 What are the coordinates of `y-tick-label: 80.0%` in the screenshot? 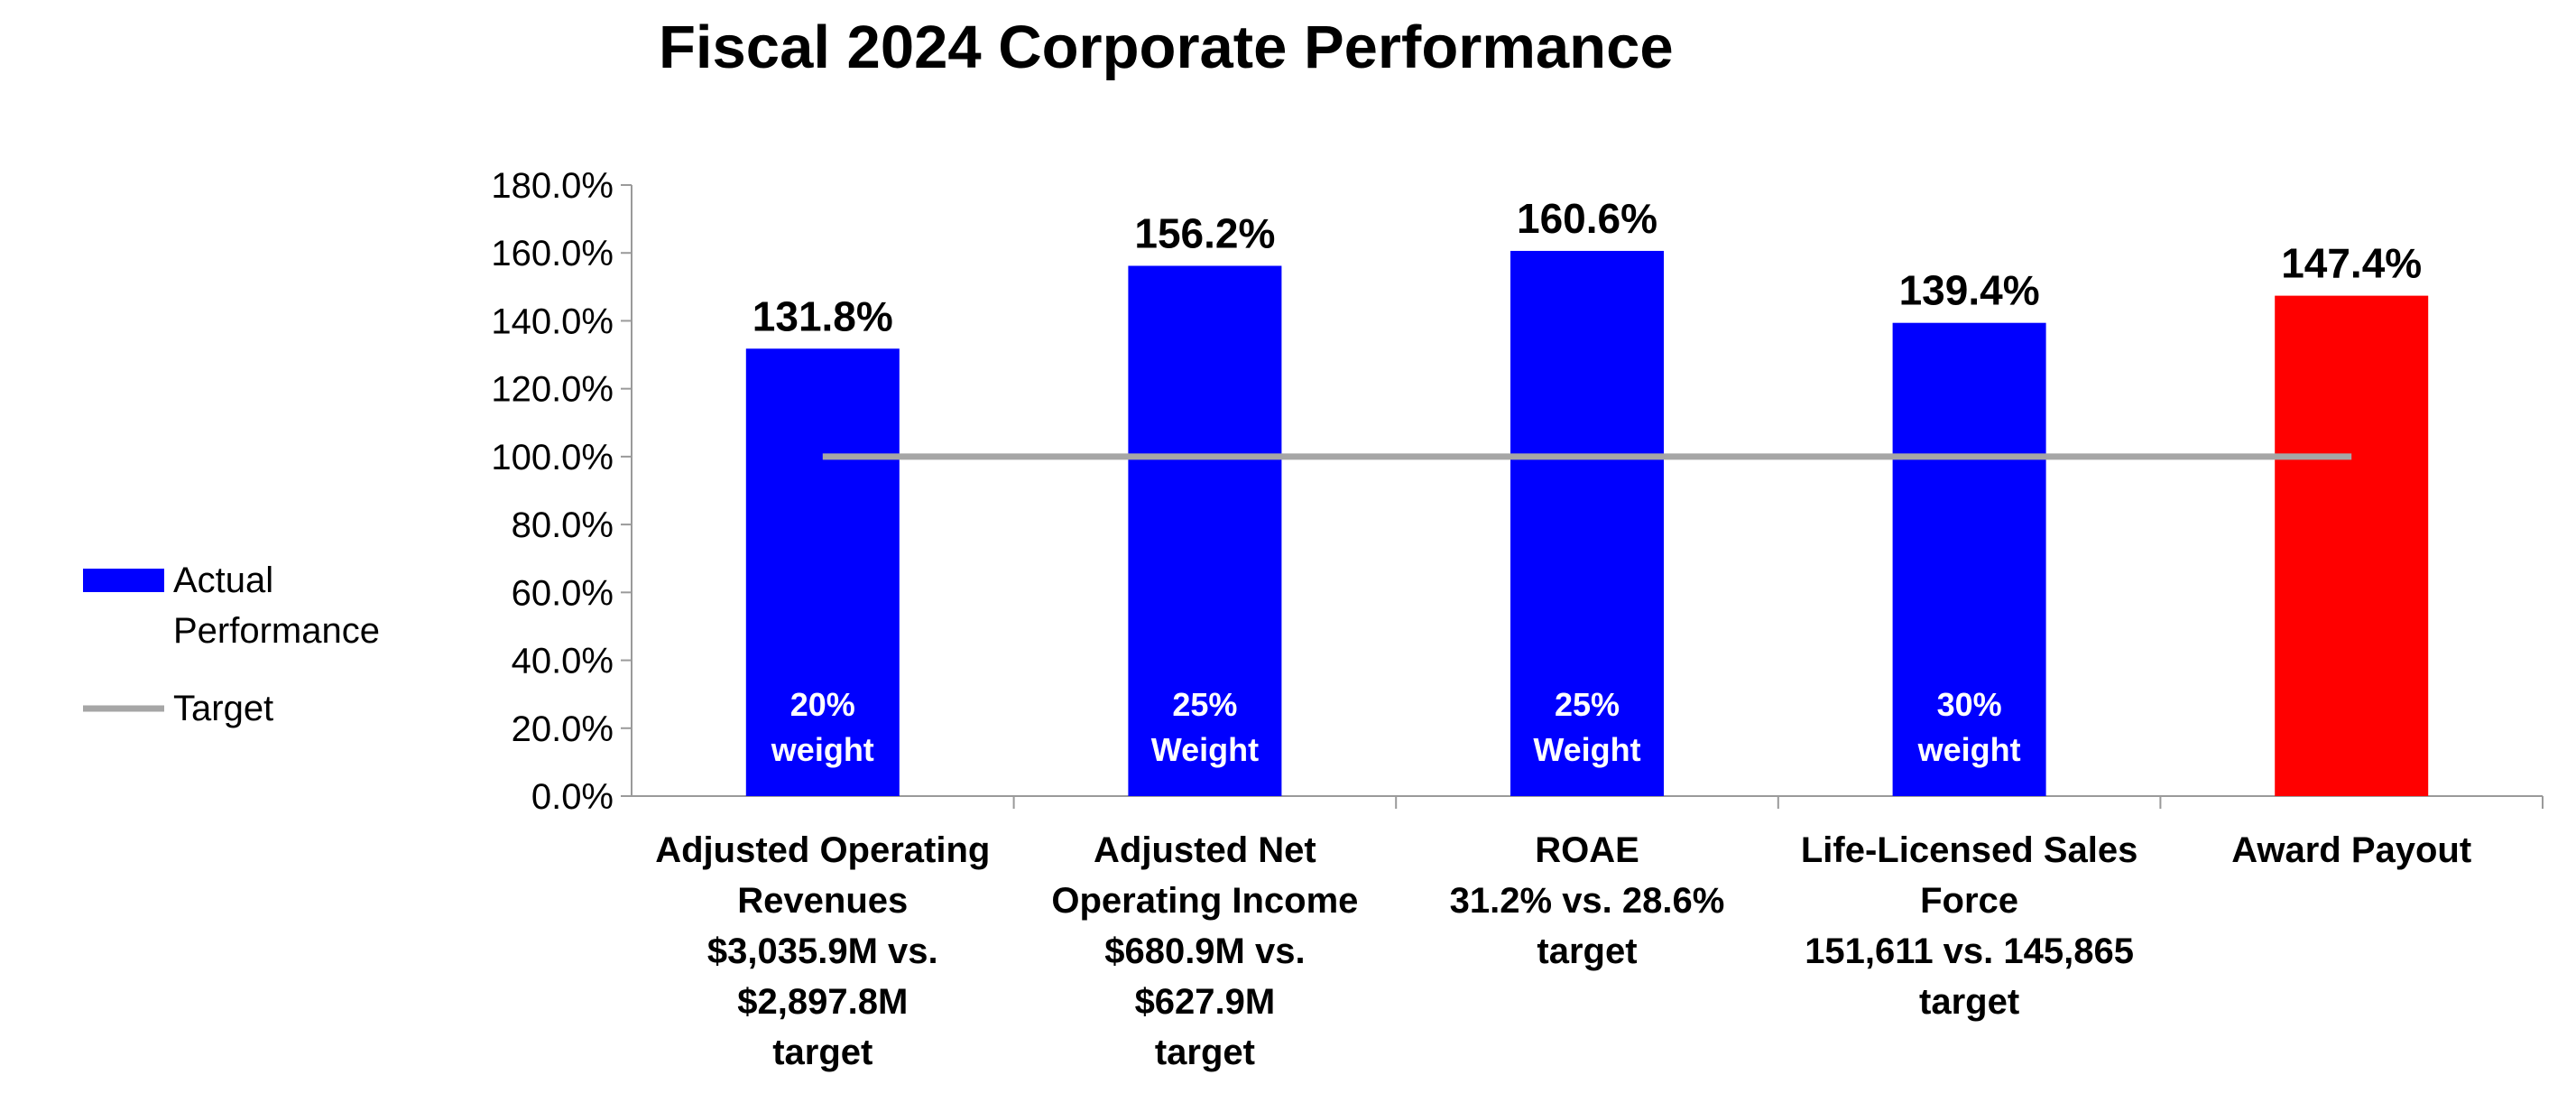 It's located at (563, 525).